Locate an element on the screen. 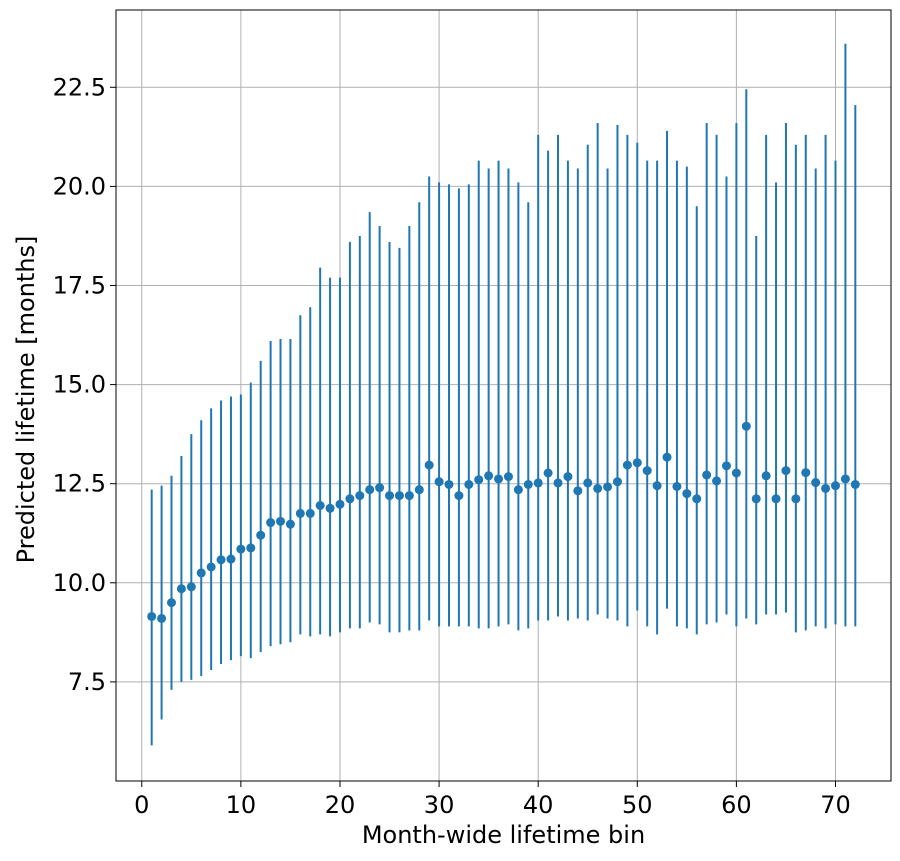 The height and width of the screenshot is (861, 900). y-axis-ticks: 7.5 10.0 12.5 15.0 17.5 20.0 22.5 is located at coordinates (84, 384).